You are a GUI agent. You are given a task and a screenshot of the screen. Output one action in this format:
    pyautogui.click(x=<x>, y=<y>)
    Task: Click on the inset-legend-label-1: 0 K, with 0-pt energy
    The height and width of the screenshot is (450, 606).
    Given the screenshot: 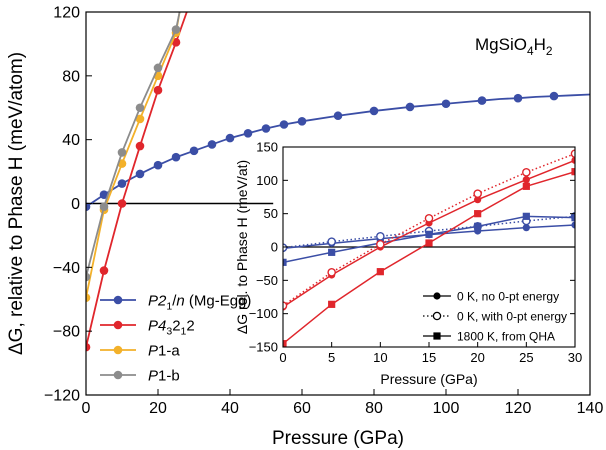 What is the action you would take?
    pyautogui.click(x=512, y=317)
    